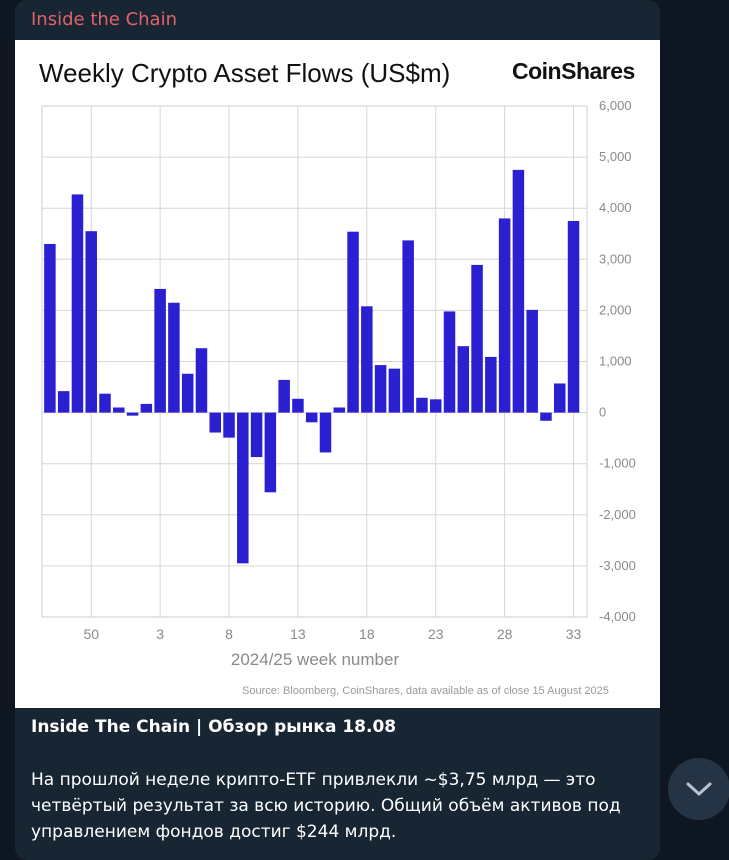 The image size is (729, 860). What do you see at coordinates (617, 616) in the screenshot?
I see `y-tick-label: -4,000` at bounding box center [617, 616].